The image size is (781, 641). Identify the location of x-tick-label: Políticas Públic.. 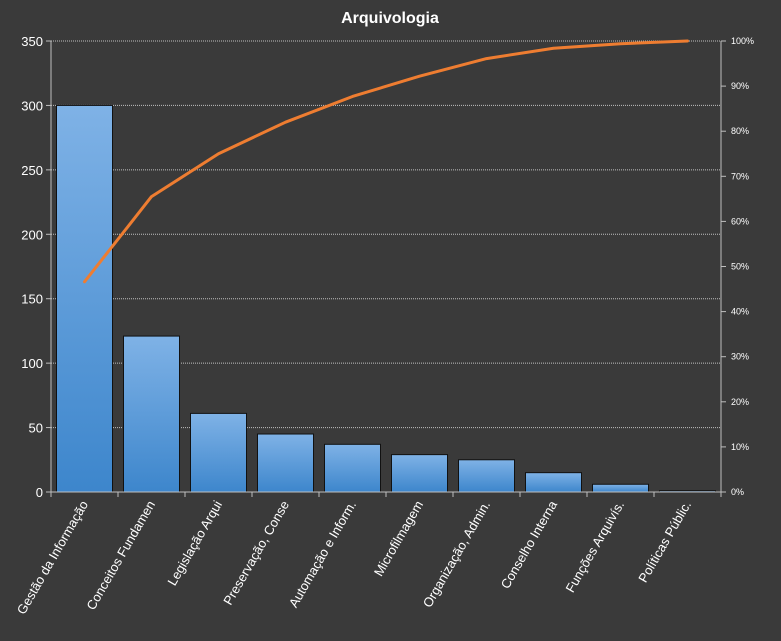
(664, 541).